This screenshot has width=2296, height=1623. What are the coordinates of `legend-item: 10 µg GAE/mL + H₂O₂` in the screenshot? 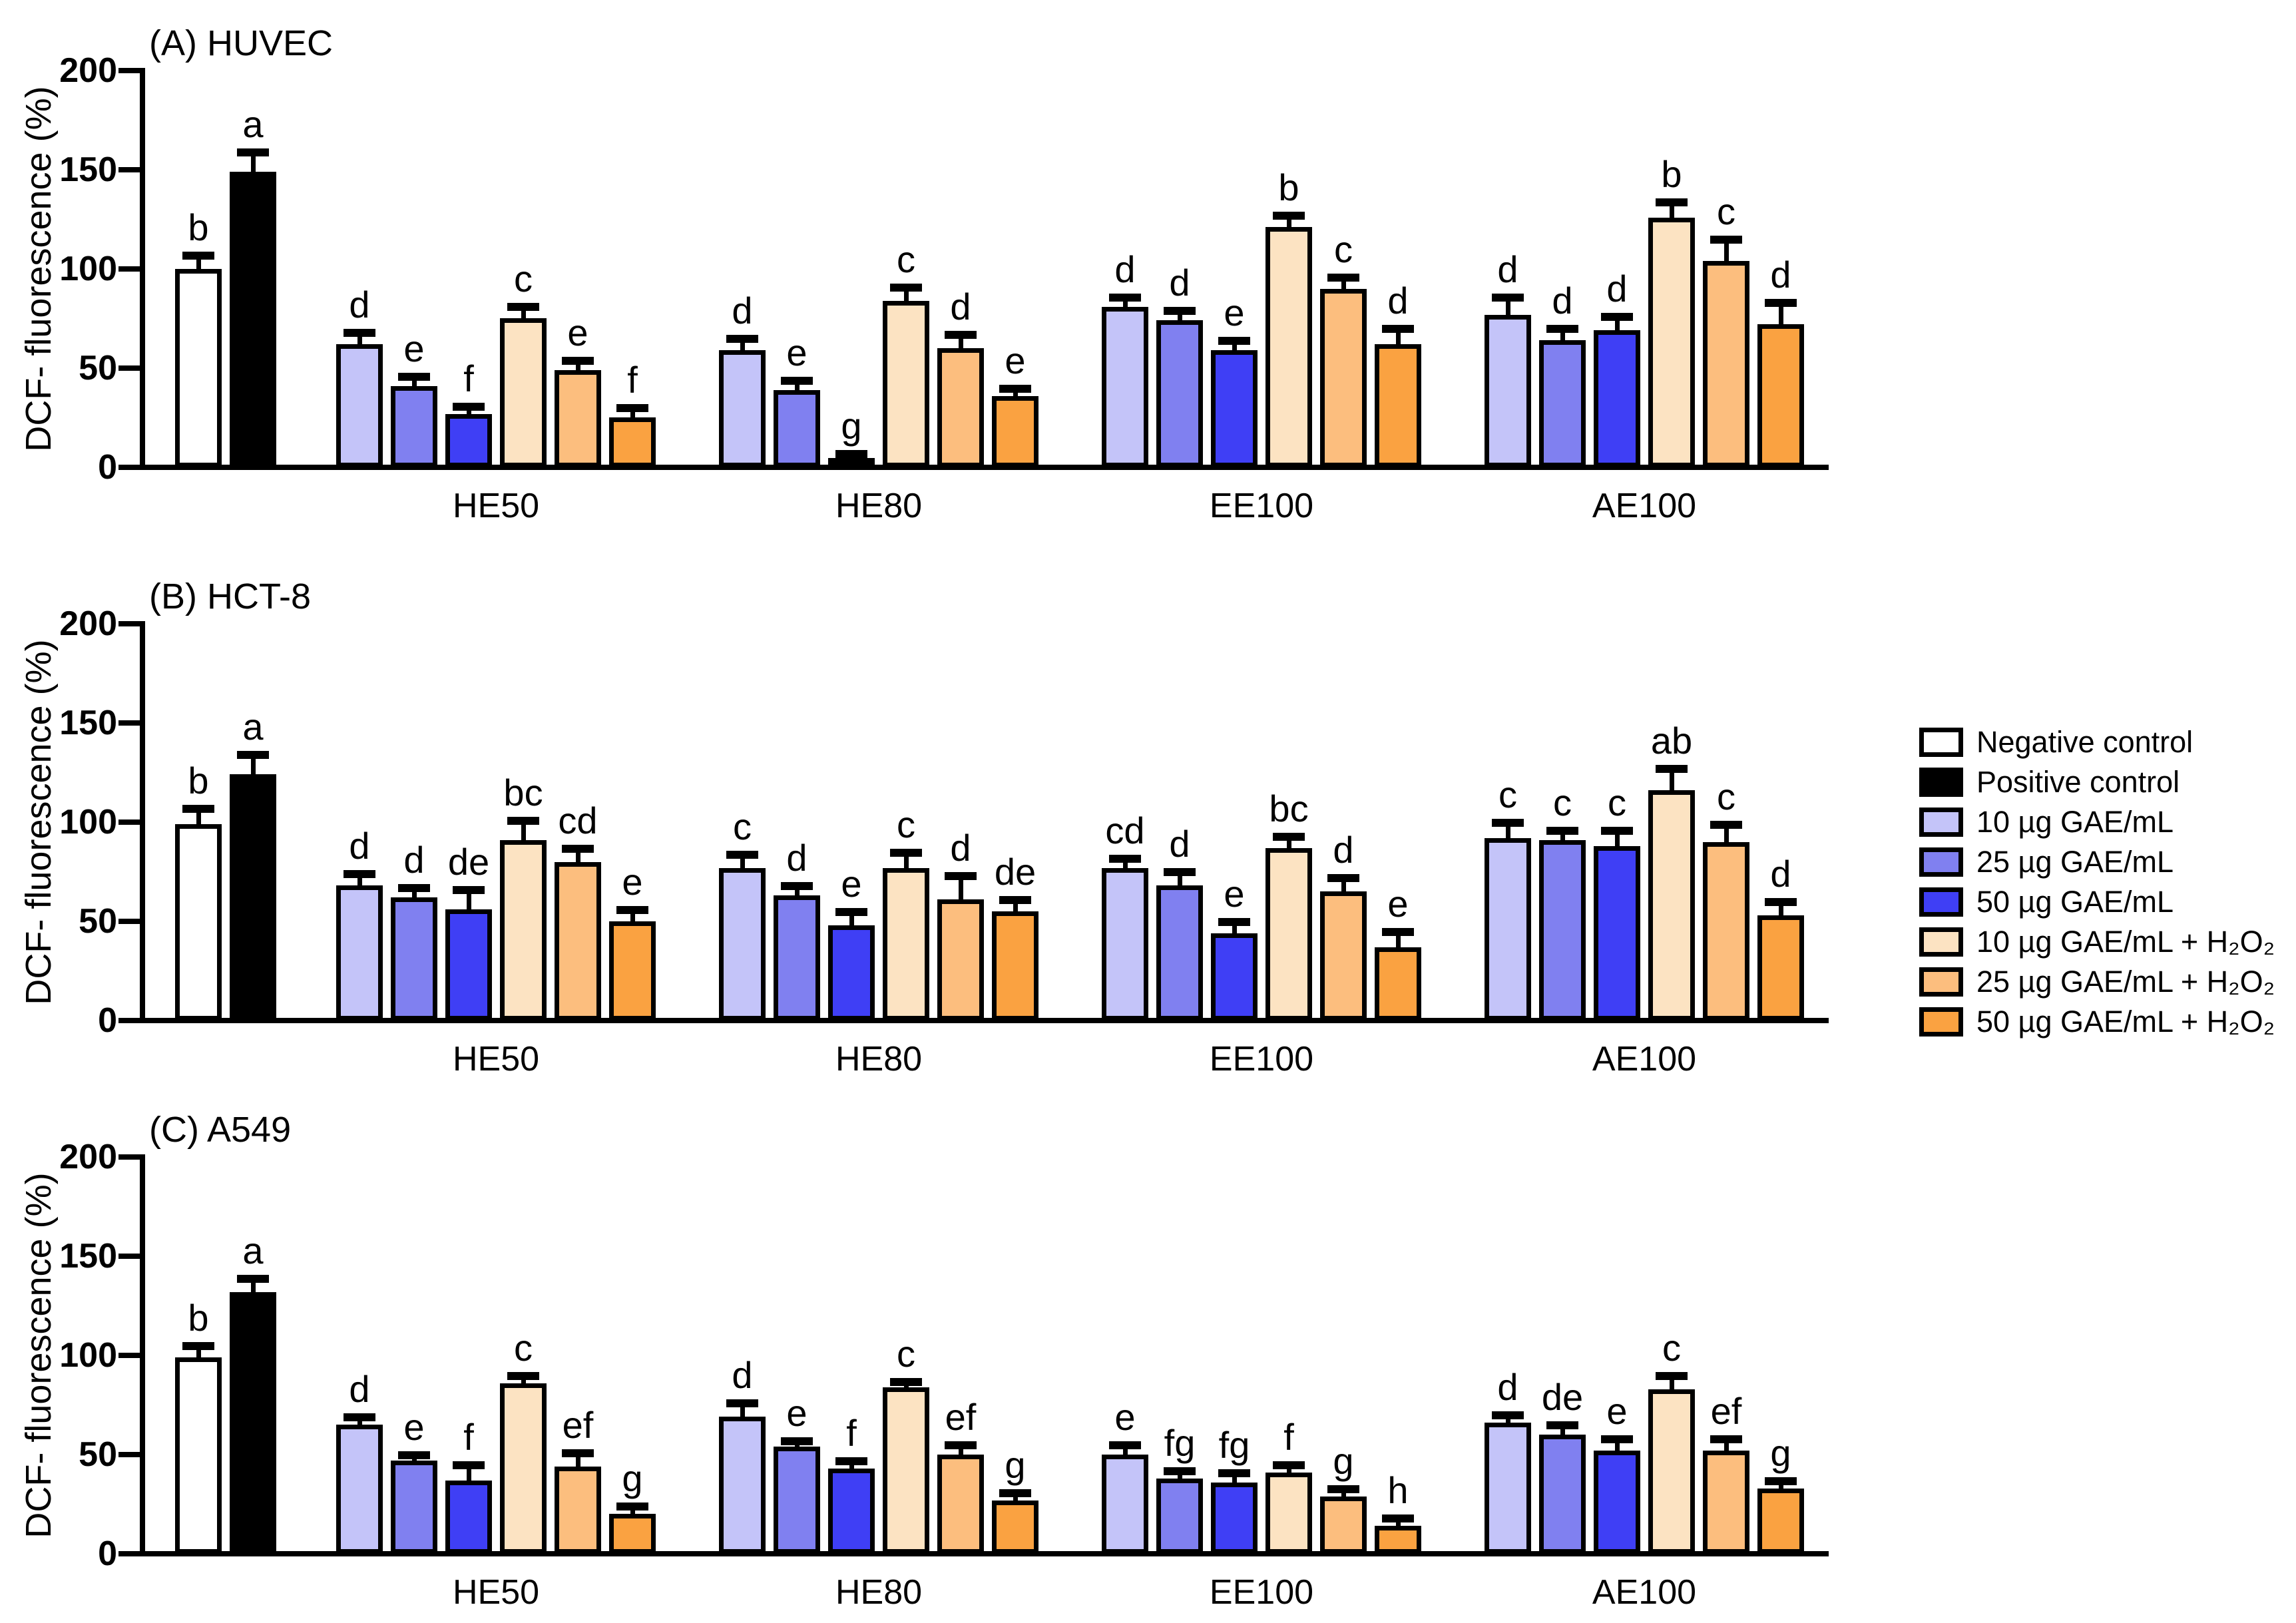 It's located at (2097, 942).